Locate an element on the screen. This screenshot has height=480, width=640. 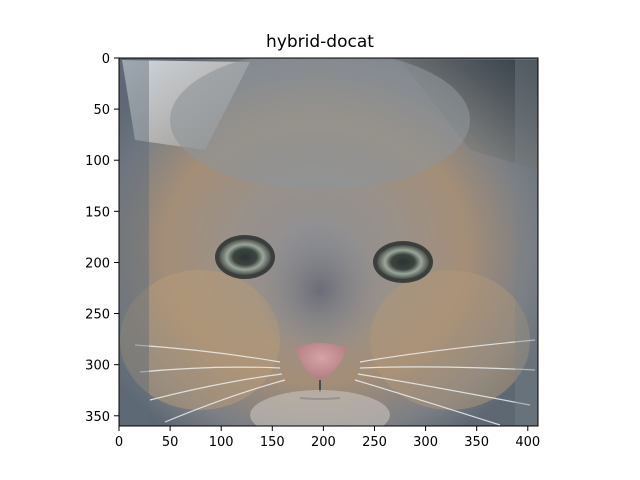
x-tick-label: 350 is located at coordinates (476, 442).